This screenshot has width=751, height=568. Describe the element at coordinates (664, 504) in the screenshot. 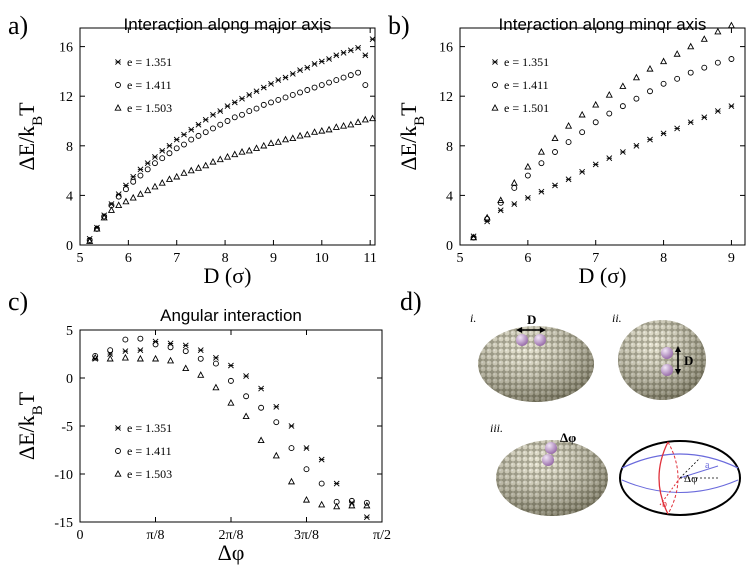

I see `axis-b-label: b` at that location.